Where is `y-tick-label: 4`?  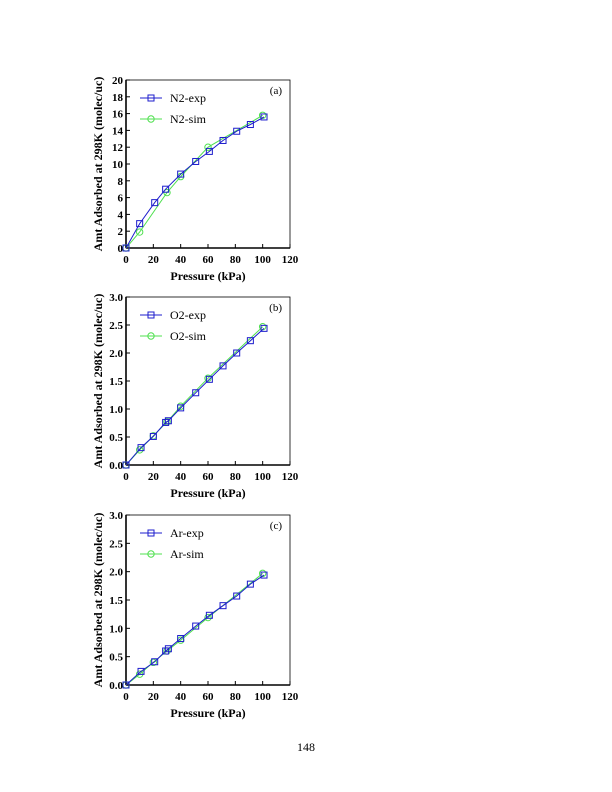
y-tick-label: 4 is located at coordinates (121, 215).